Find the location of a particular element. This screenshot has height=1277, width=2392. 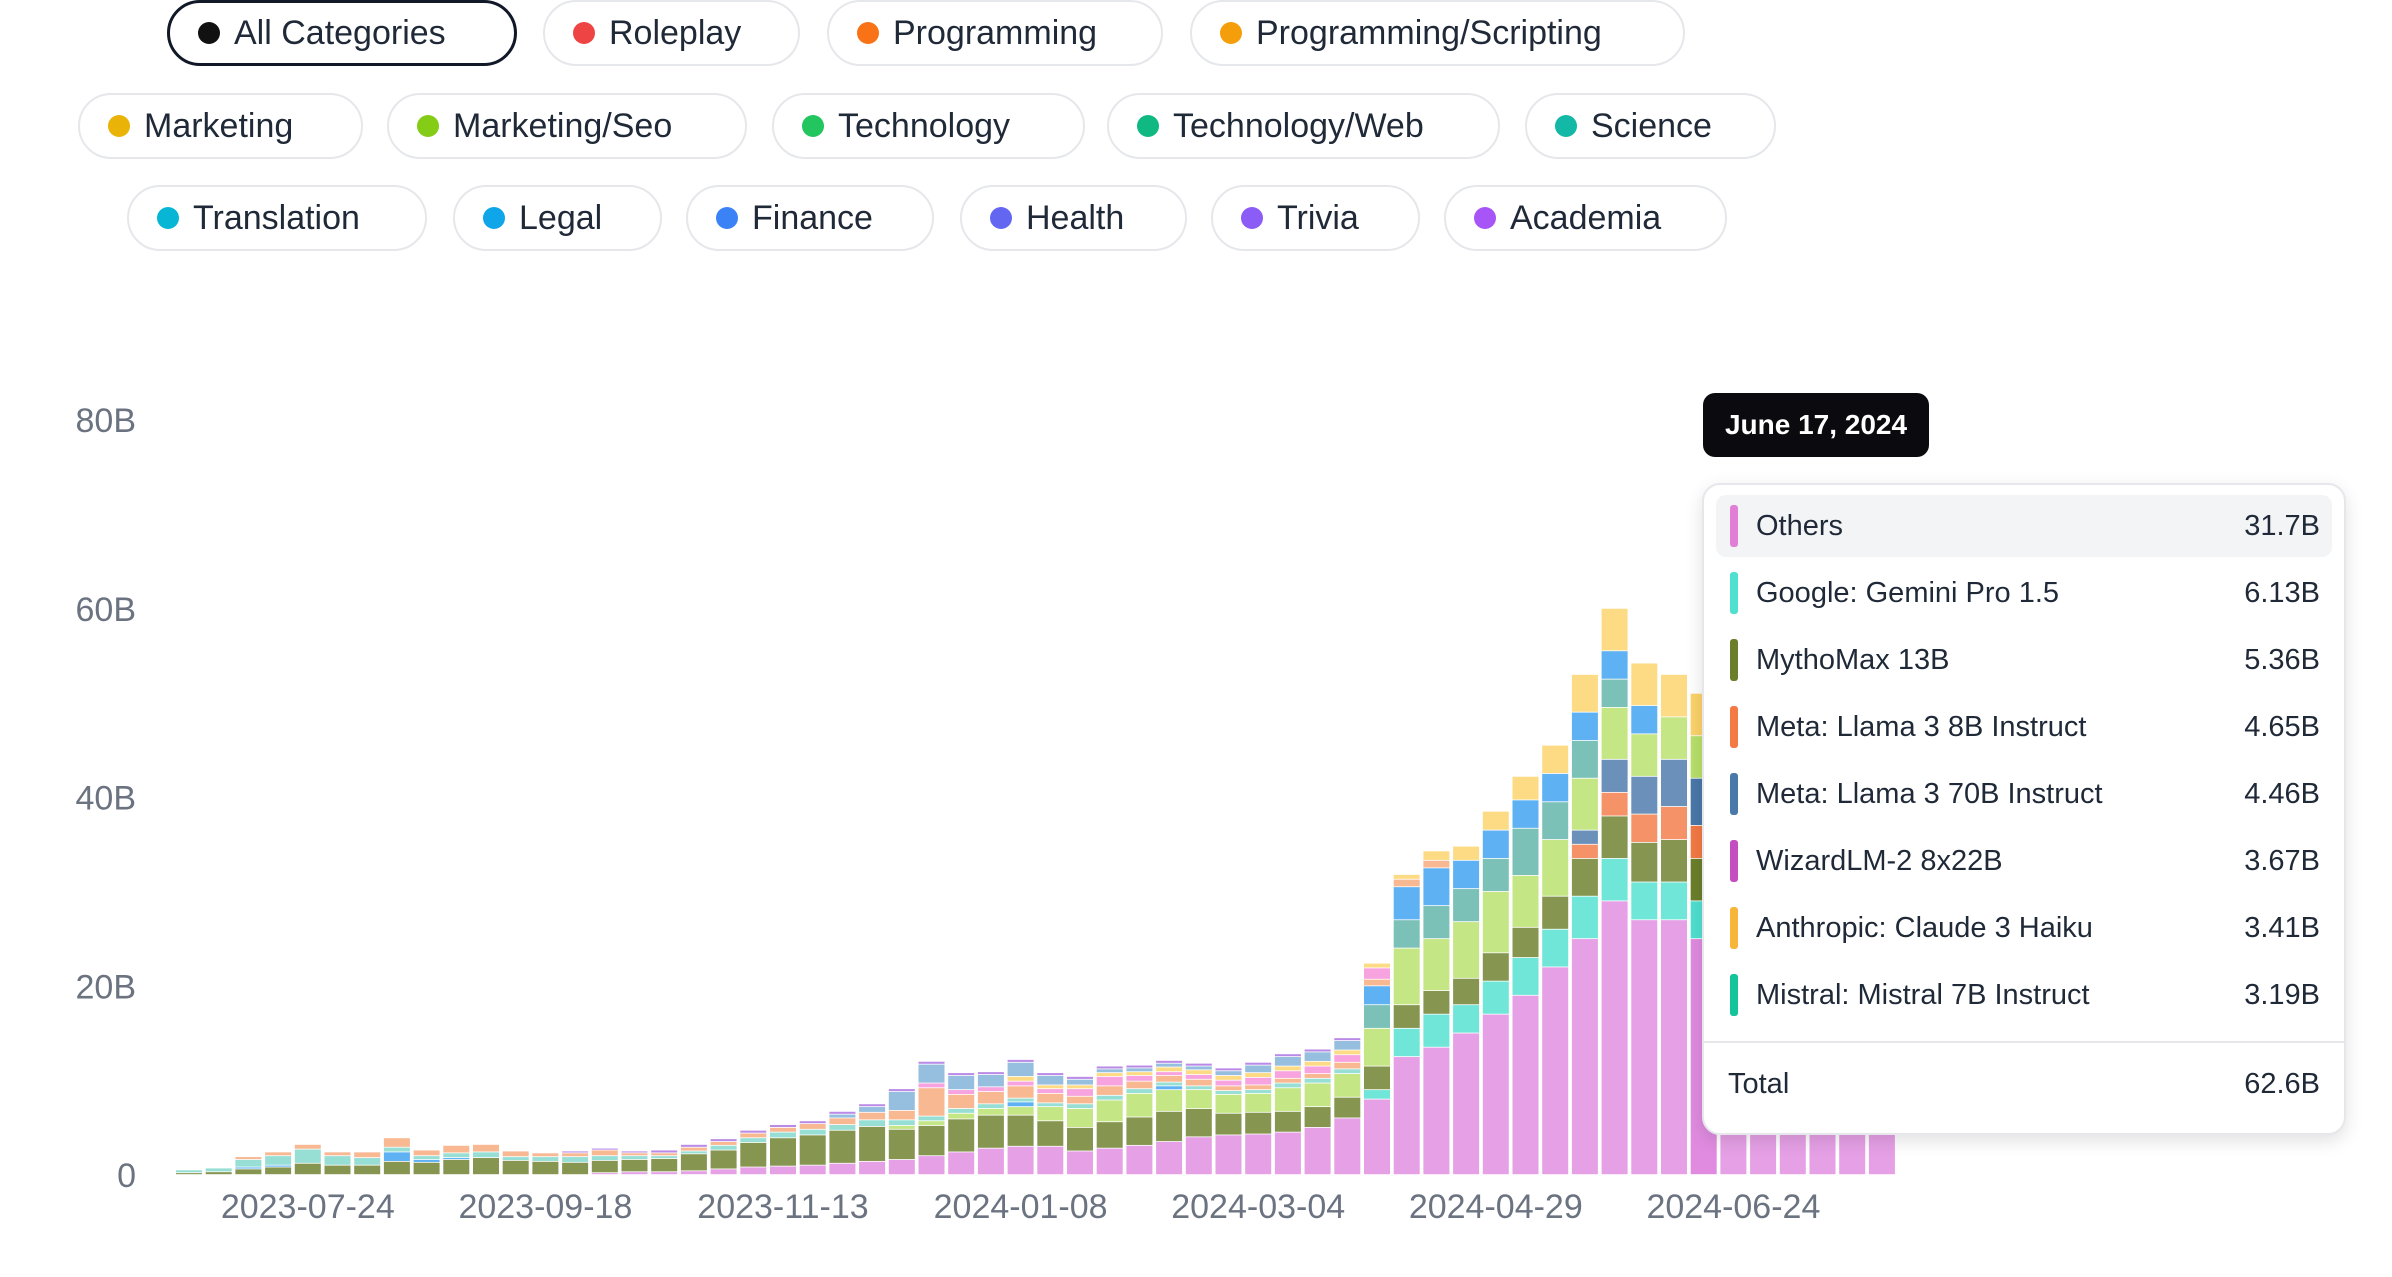

filter-chip-marketing: Marketing is located at coordinates (220, 126).